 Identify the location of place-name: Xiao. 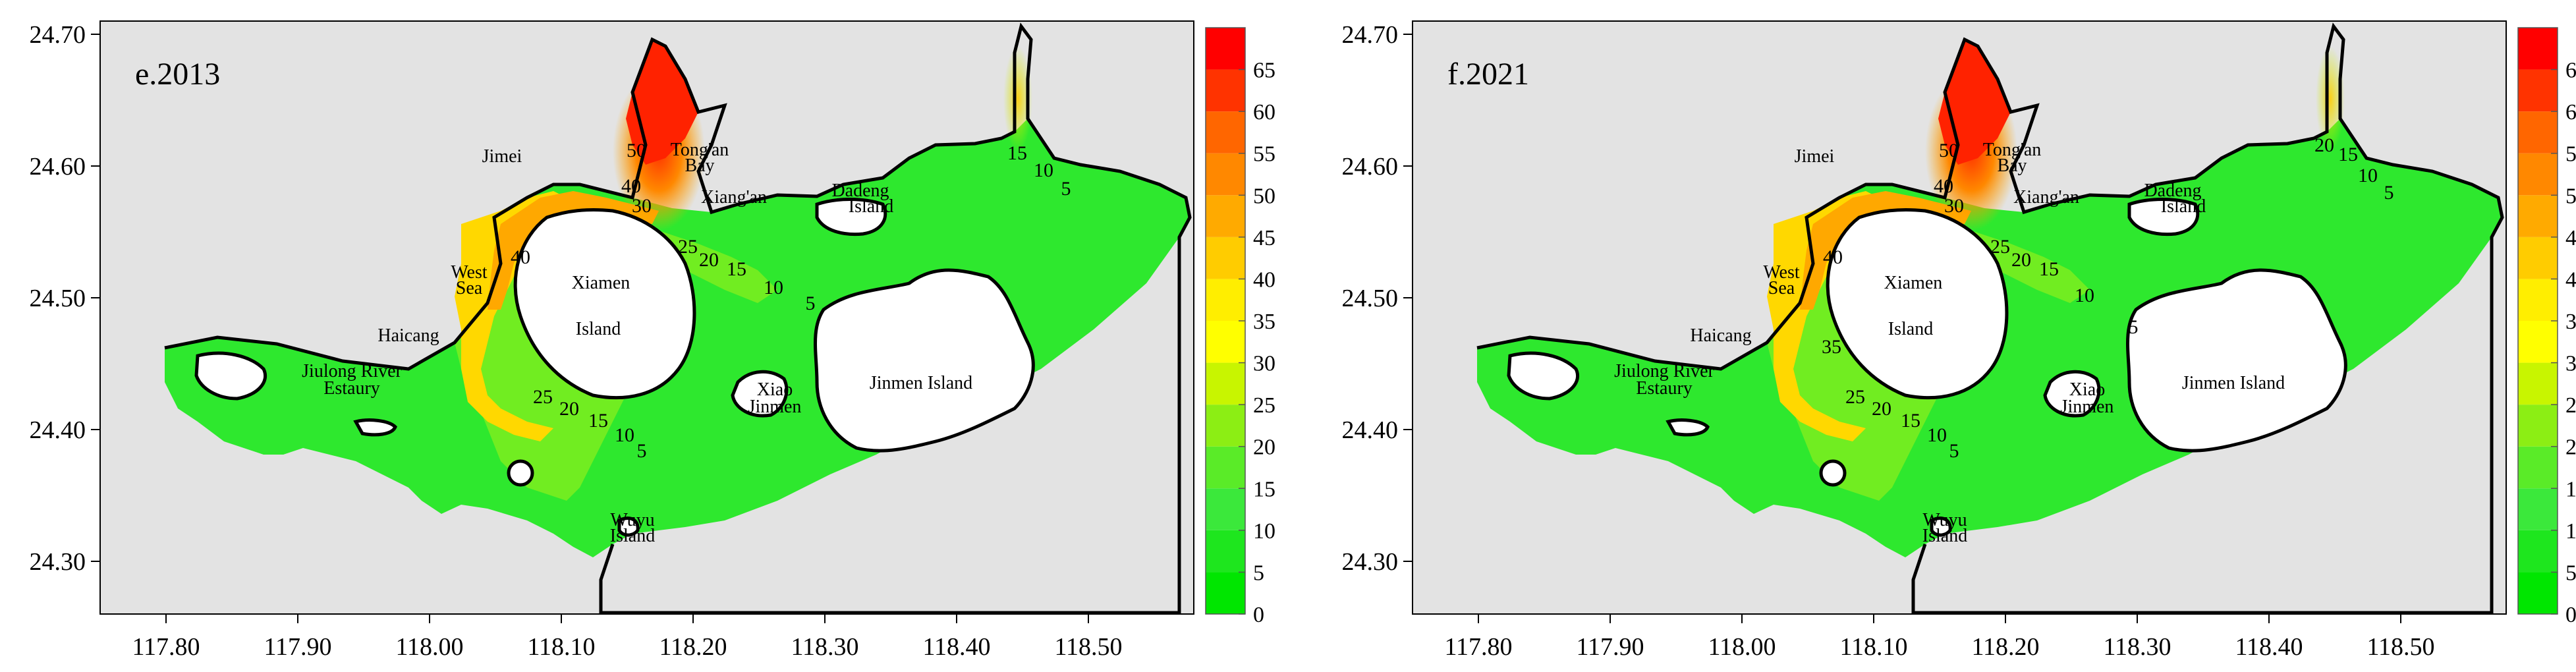
(775, 389).